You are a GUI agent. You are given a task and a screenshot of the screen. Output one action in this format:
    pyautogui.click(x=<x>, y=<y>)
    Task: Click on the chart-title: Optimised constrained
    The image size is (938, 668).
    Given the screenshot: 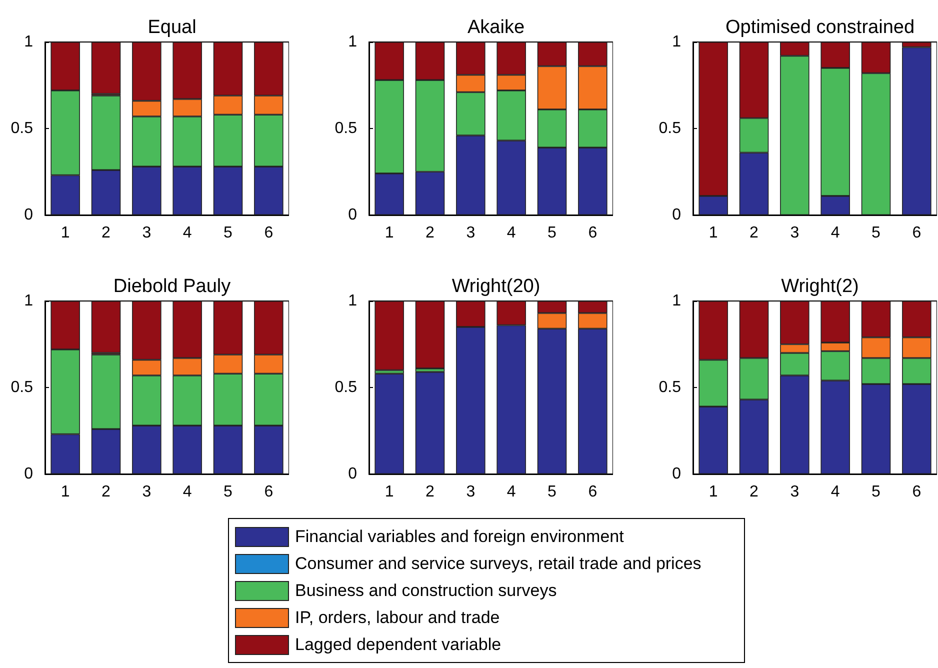 What is the action you would take?
    pyautogui.click(x=820, y=27)
    